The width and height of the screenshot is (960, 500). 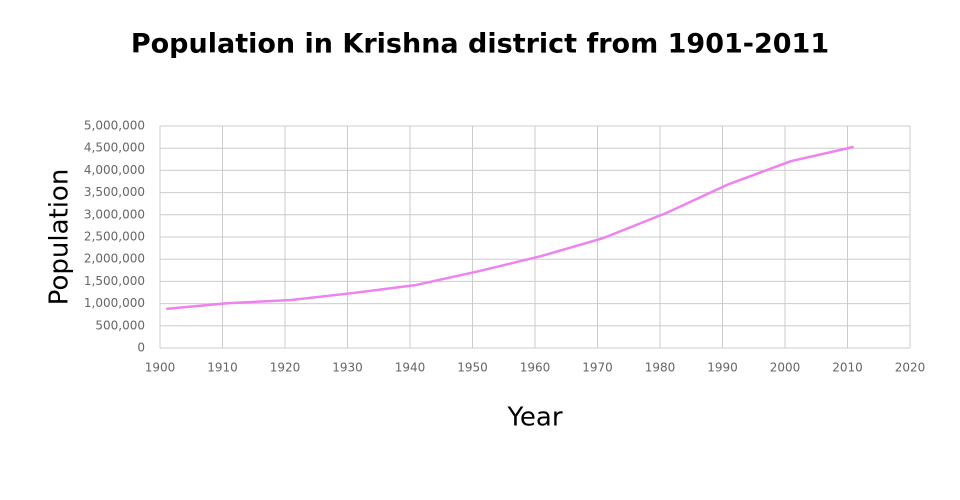 I want to click on y-tick-label: 2,500,000, so click(x=114, y=237).